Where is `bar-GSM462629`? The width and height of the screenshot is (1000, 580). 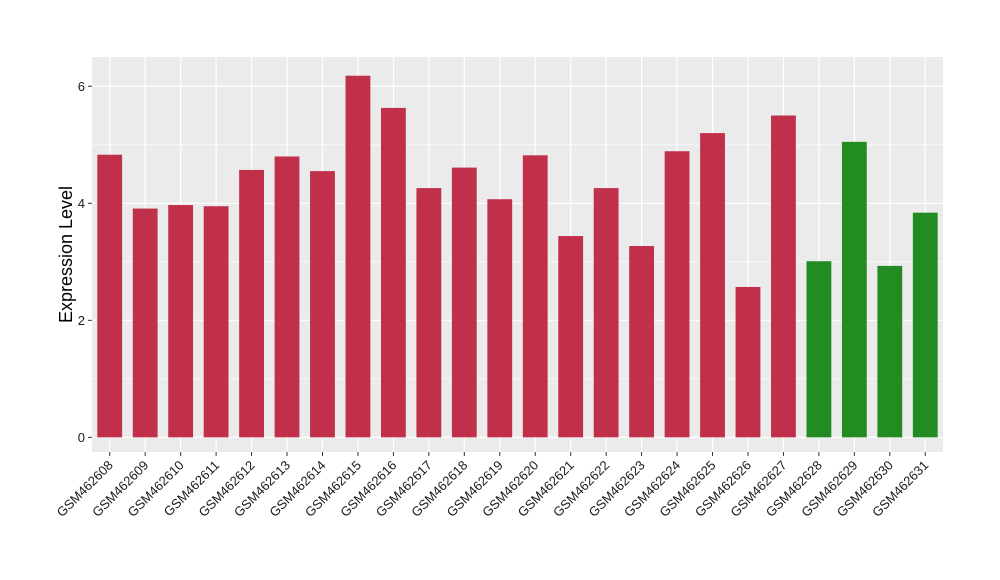 bar-GSM462629 is located at coordinates (854, 289).